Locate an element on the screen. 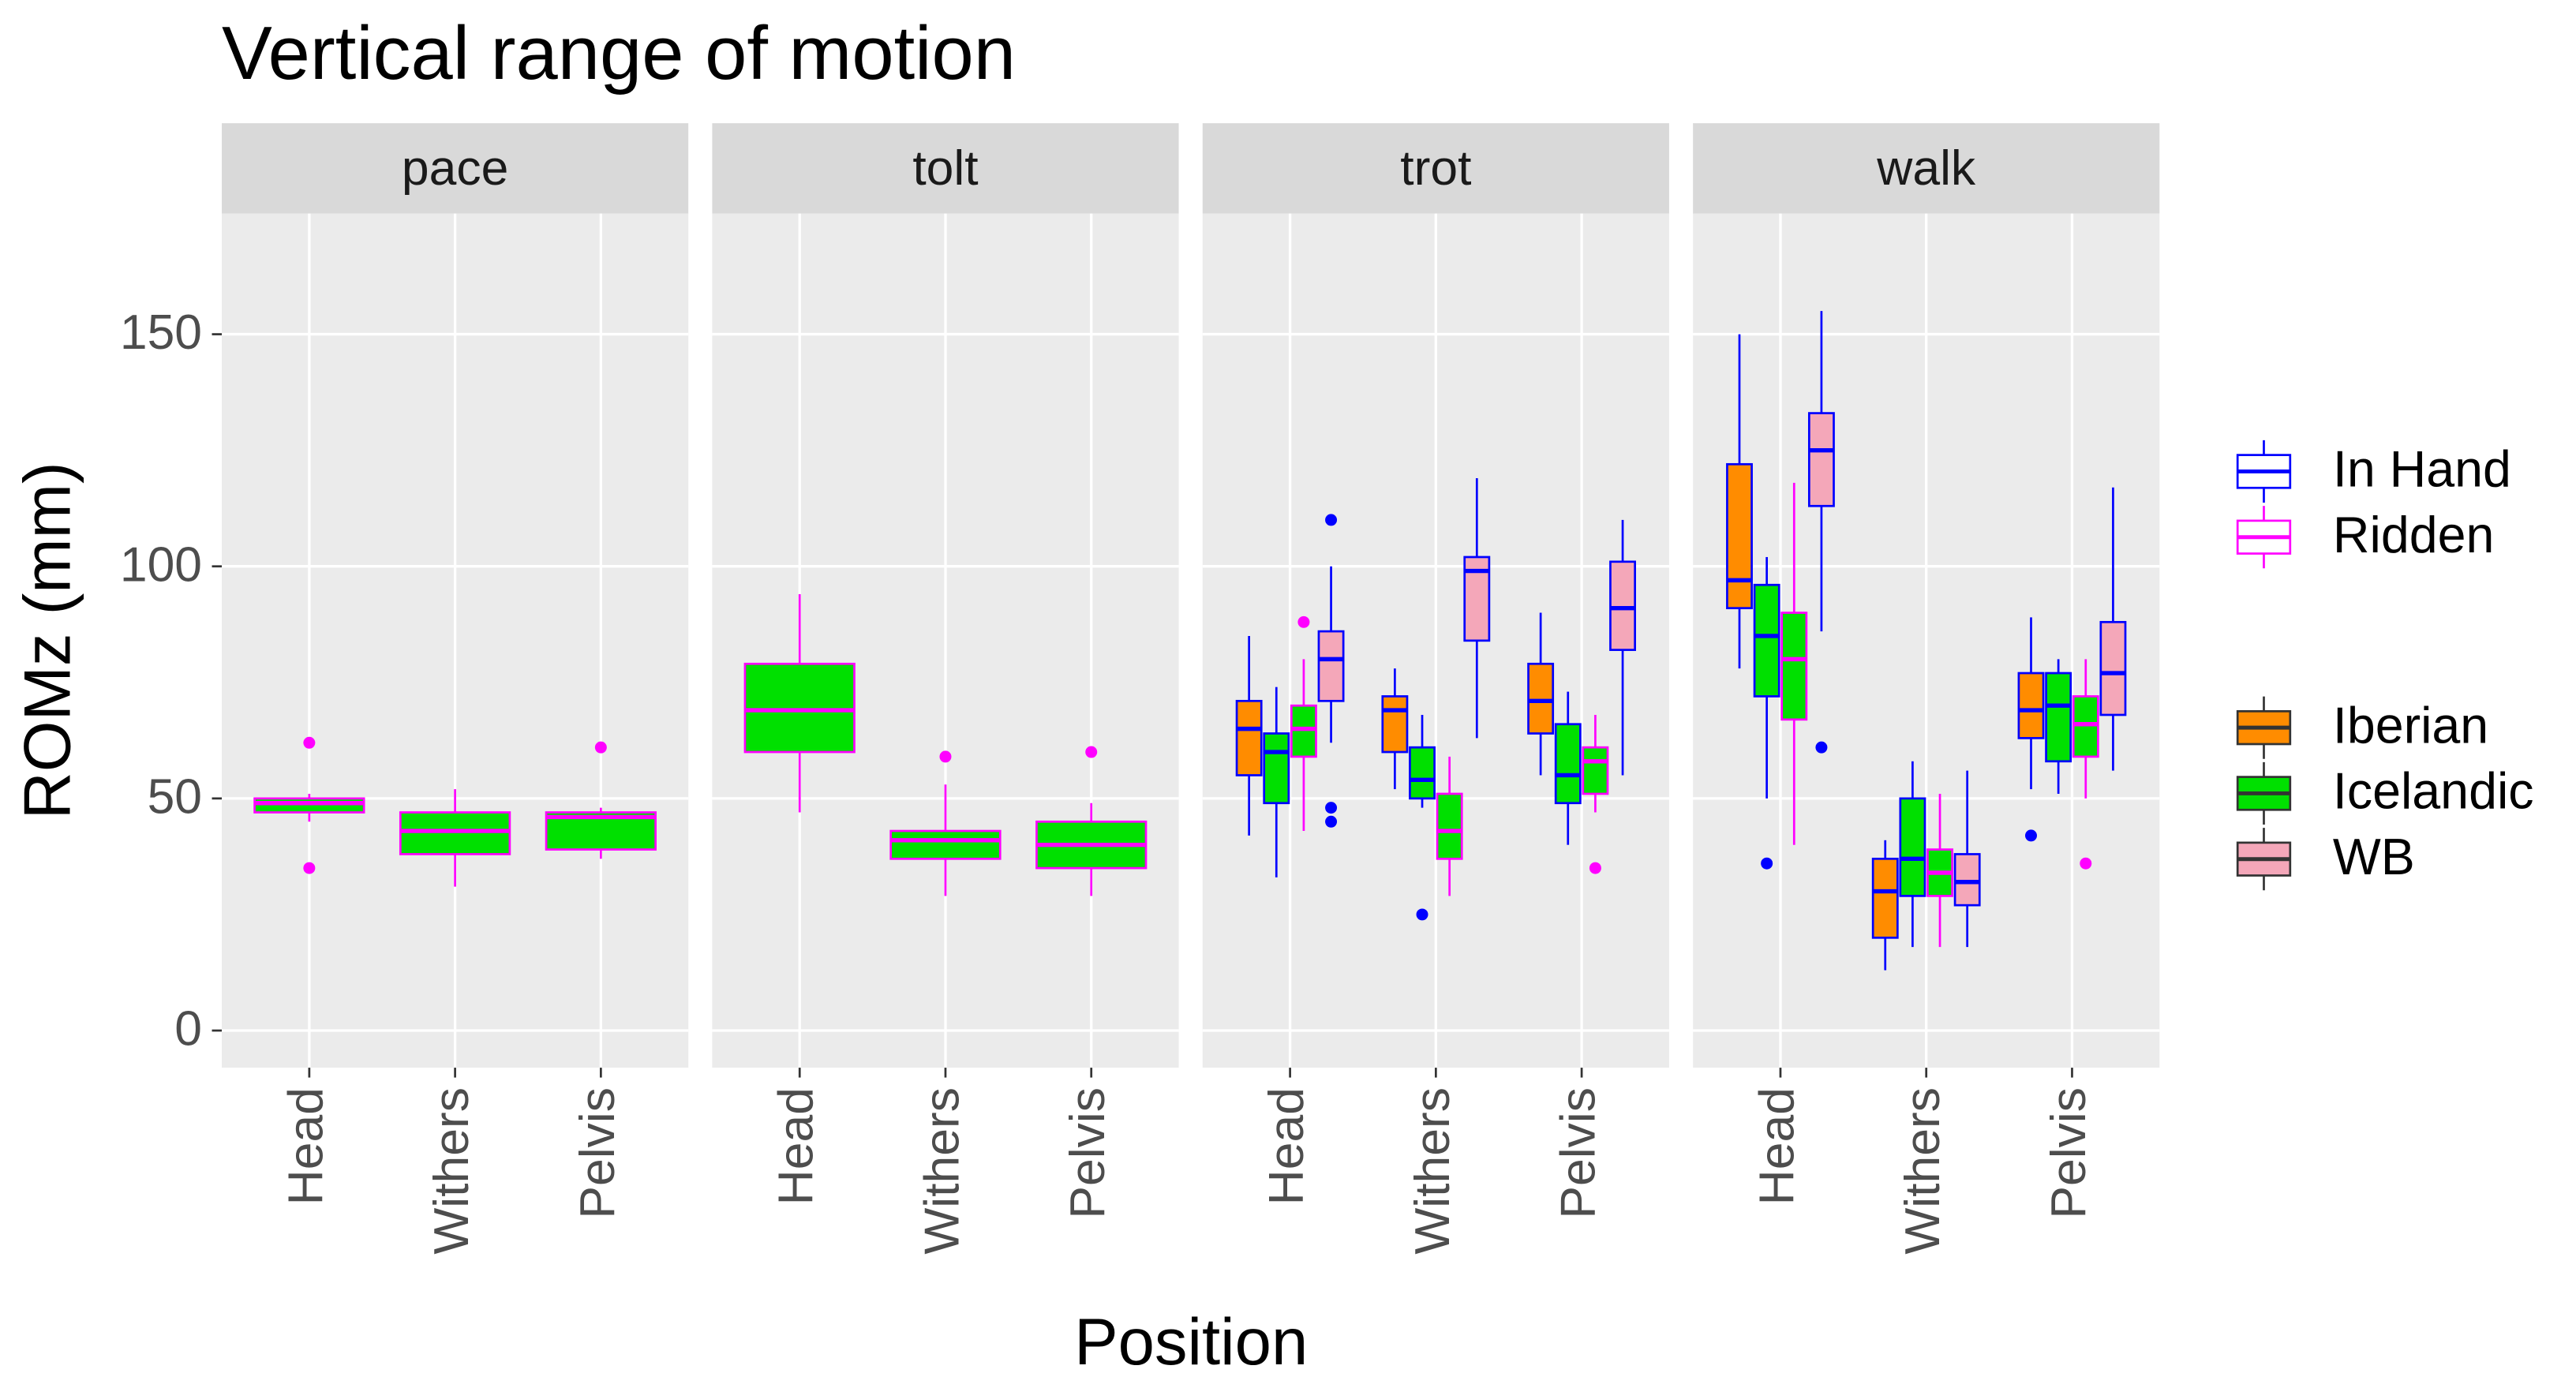 This screenshot has width=2576, height=1388. y-tick-label: 150 is located at coordinates (161, 332).